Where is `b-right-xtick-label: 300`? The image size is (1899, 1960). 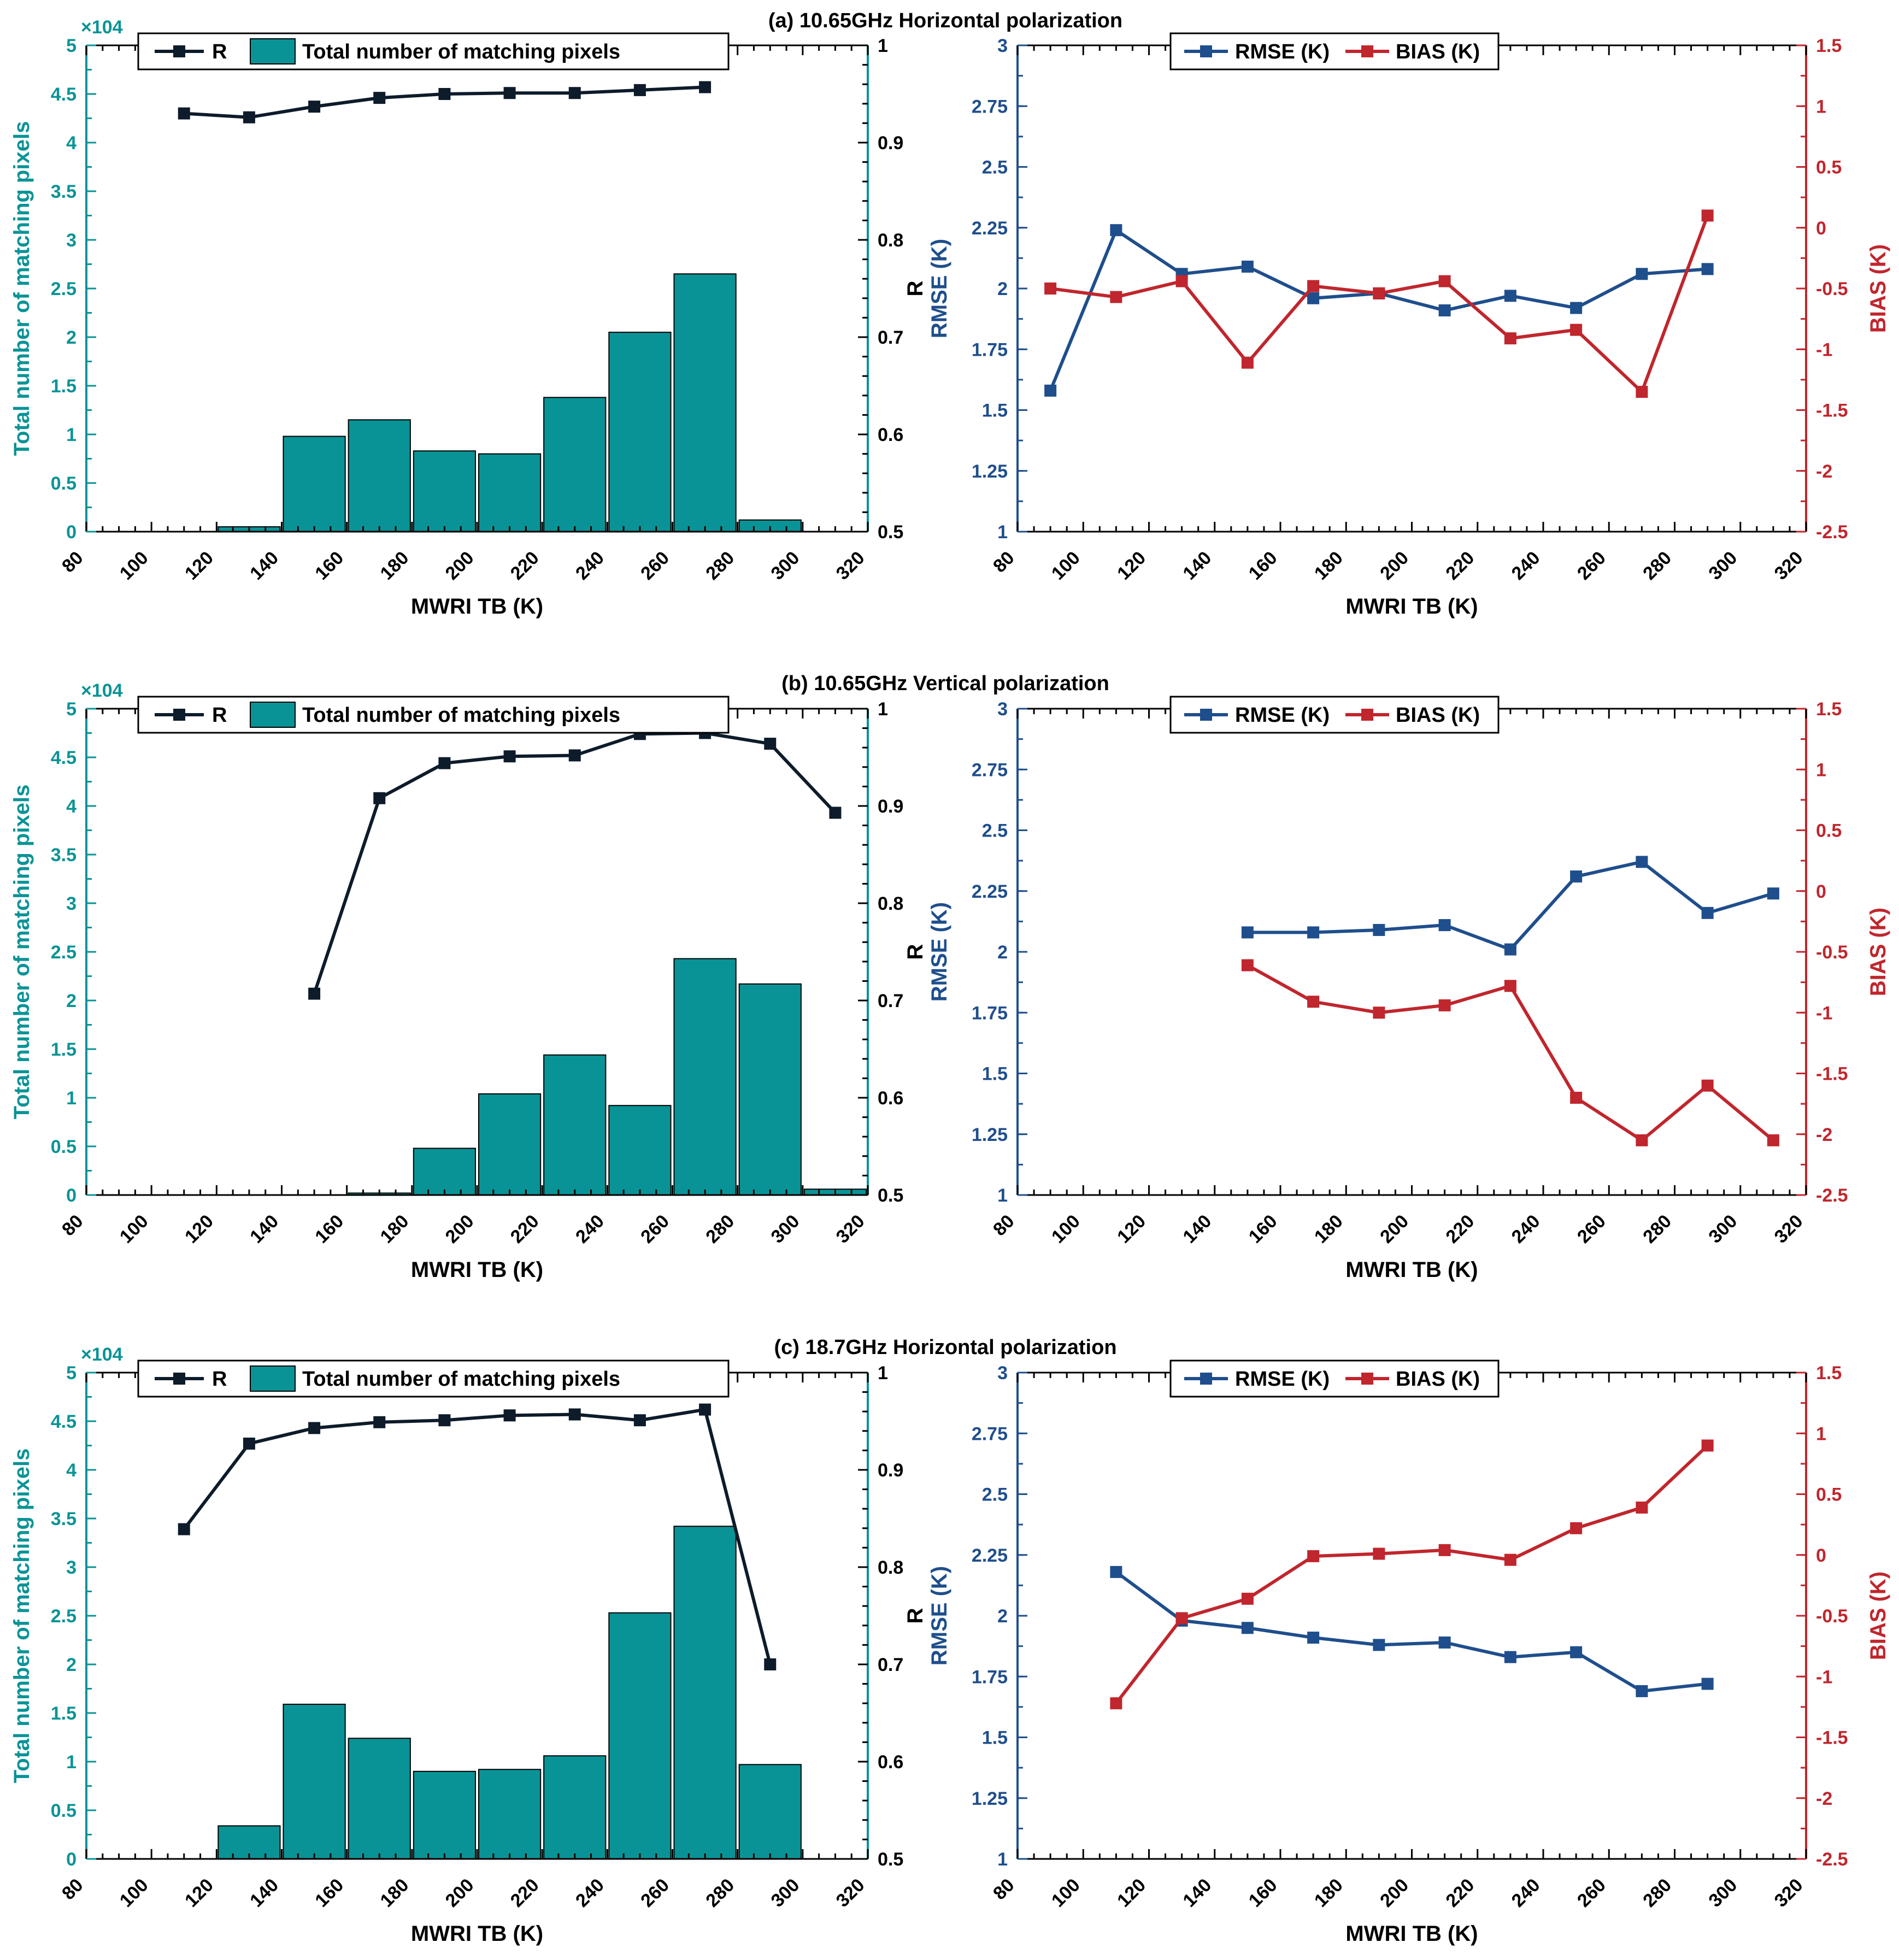 b-right-xtick-label: 300 is located at coordinates (1723, 1229).